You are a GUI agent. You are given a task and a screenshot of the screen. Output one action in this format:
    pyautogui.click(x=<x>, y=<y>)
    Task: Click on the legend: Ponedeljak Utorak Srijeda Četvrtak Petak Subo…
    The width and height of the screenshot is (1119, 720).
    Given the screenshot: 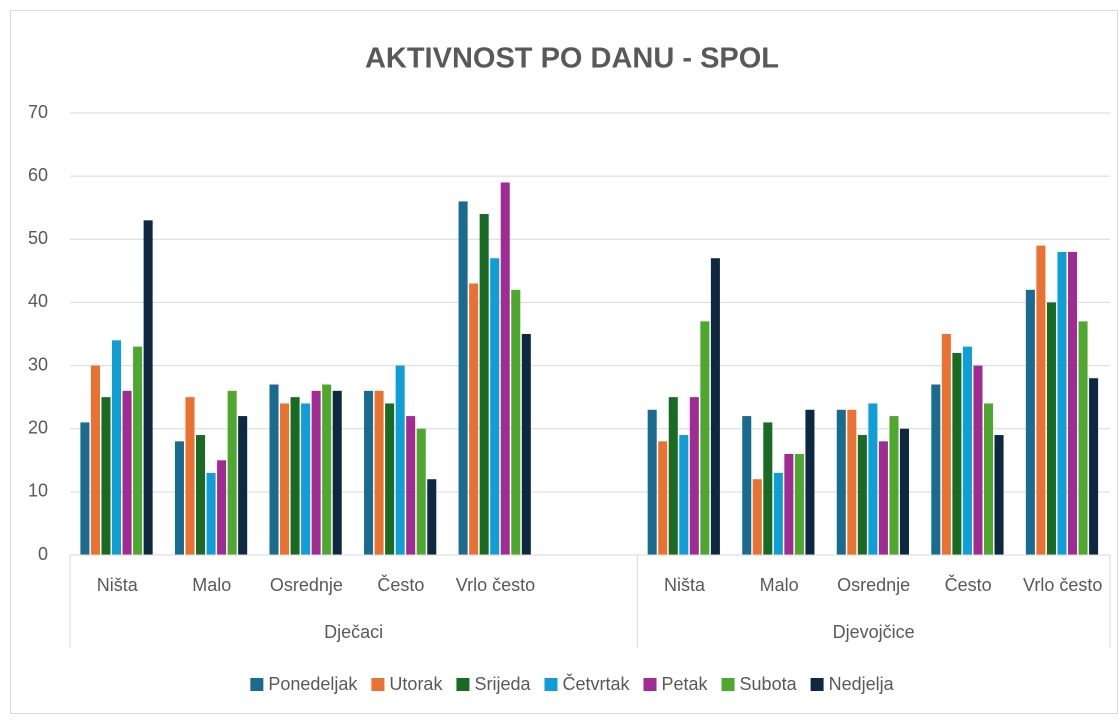 What is the action you would take?
    pyautogui.click(x=572, y=683)
    